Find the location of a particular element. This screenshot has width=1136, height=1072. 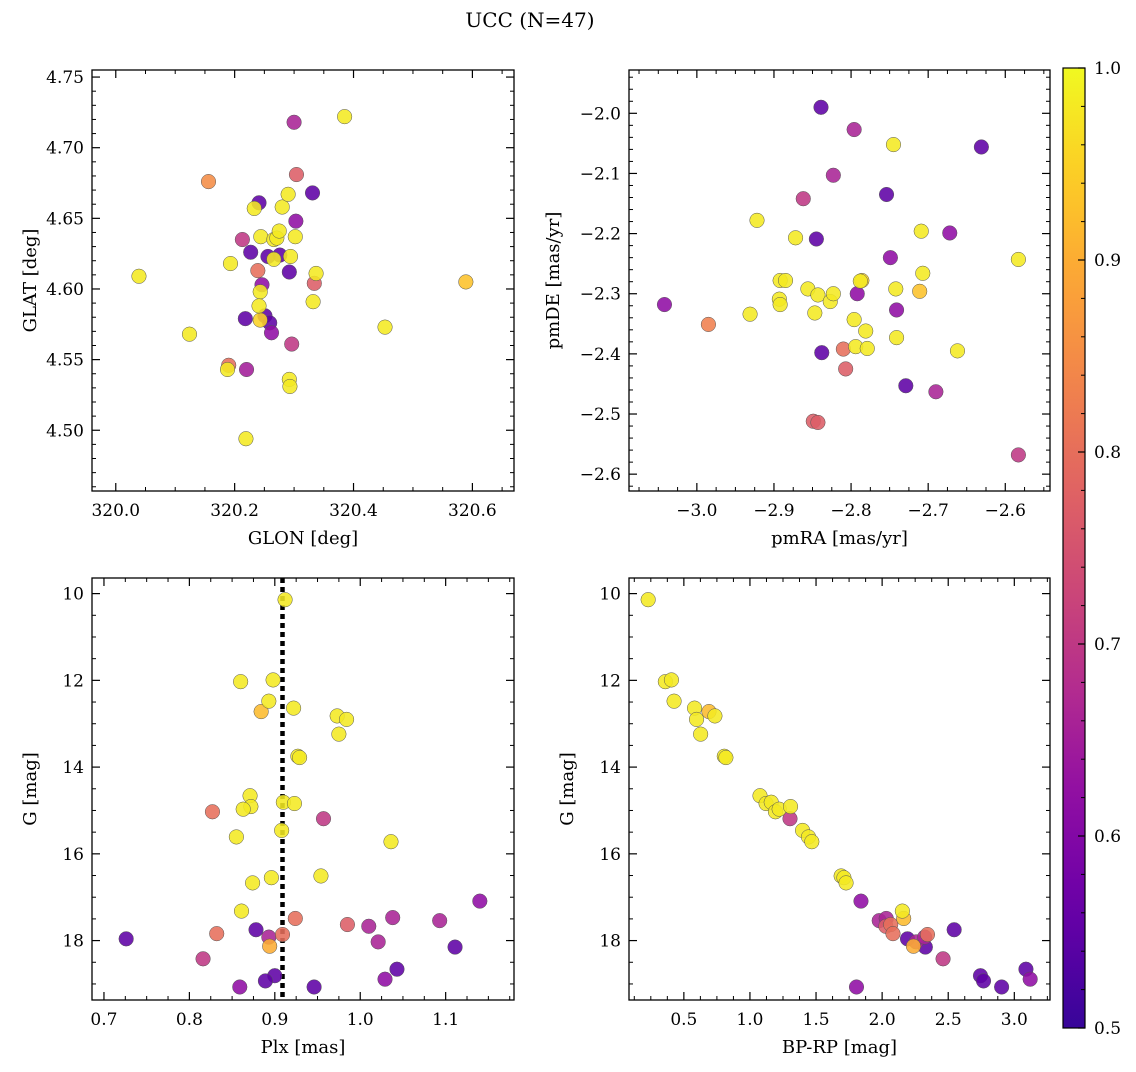

x-tick-label: −2.8 is located at coordinates (850, 511).